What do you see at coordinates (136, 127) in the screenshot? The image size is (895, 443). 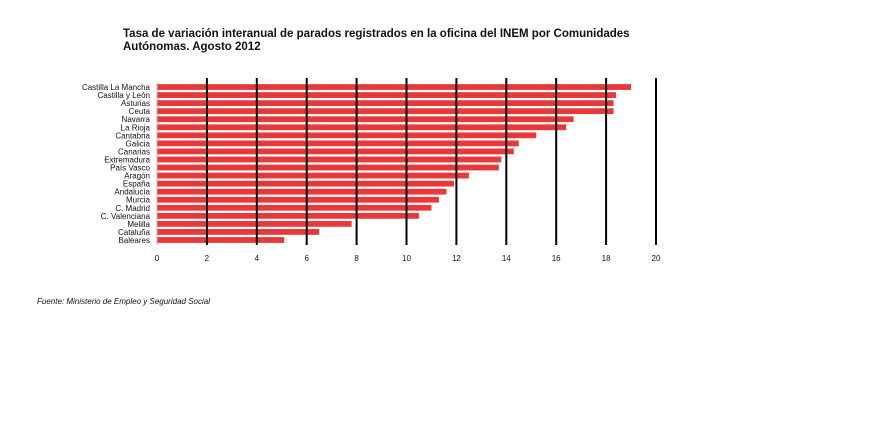 I see `category-label: La Rioja` at bounding box center [136, 127].